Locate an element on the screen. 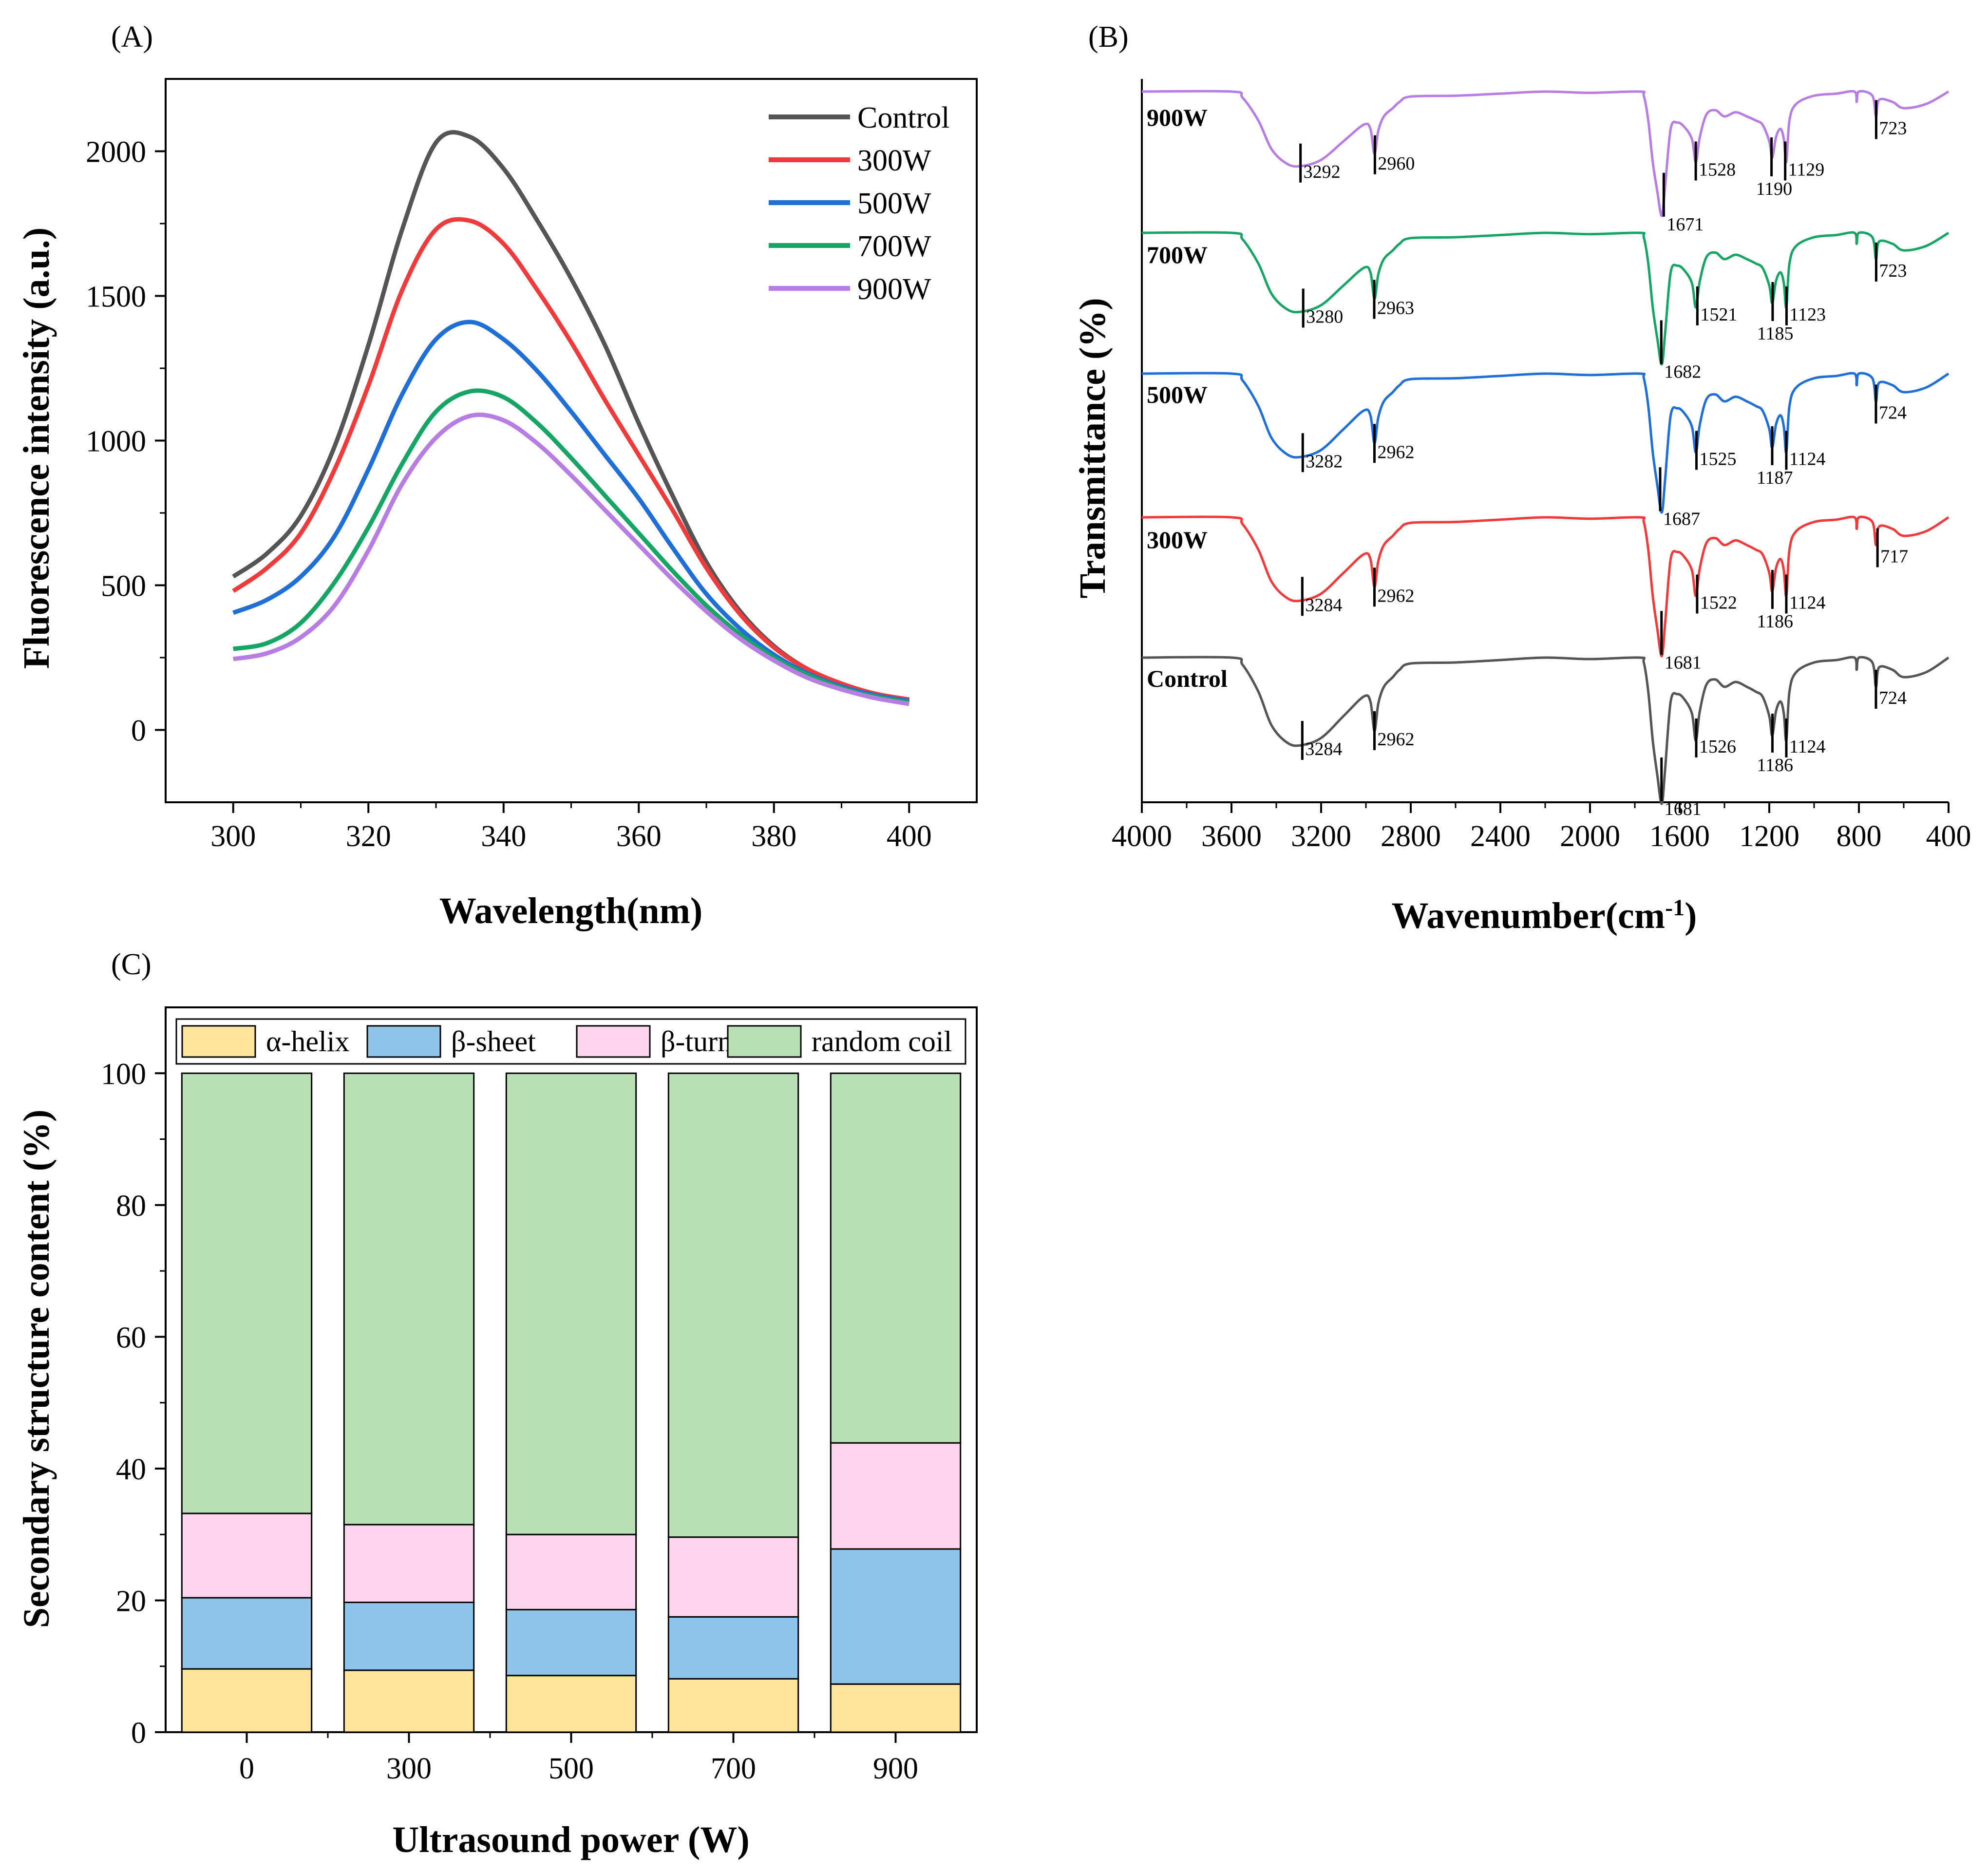 The width and height of the screenshot is (1988, 1871). panel-a-legend-label: 700W is located at coordinates (894, 246).